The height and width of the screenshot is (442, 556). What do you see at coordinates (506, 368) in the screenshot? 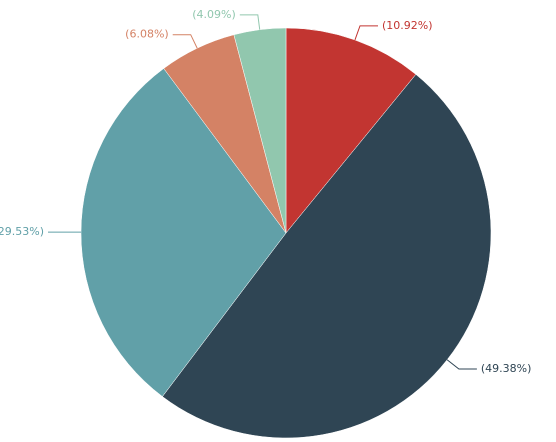
I see `data-label: (49.38%)` at bounding box center [506, 368].